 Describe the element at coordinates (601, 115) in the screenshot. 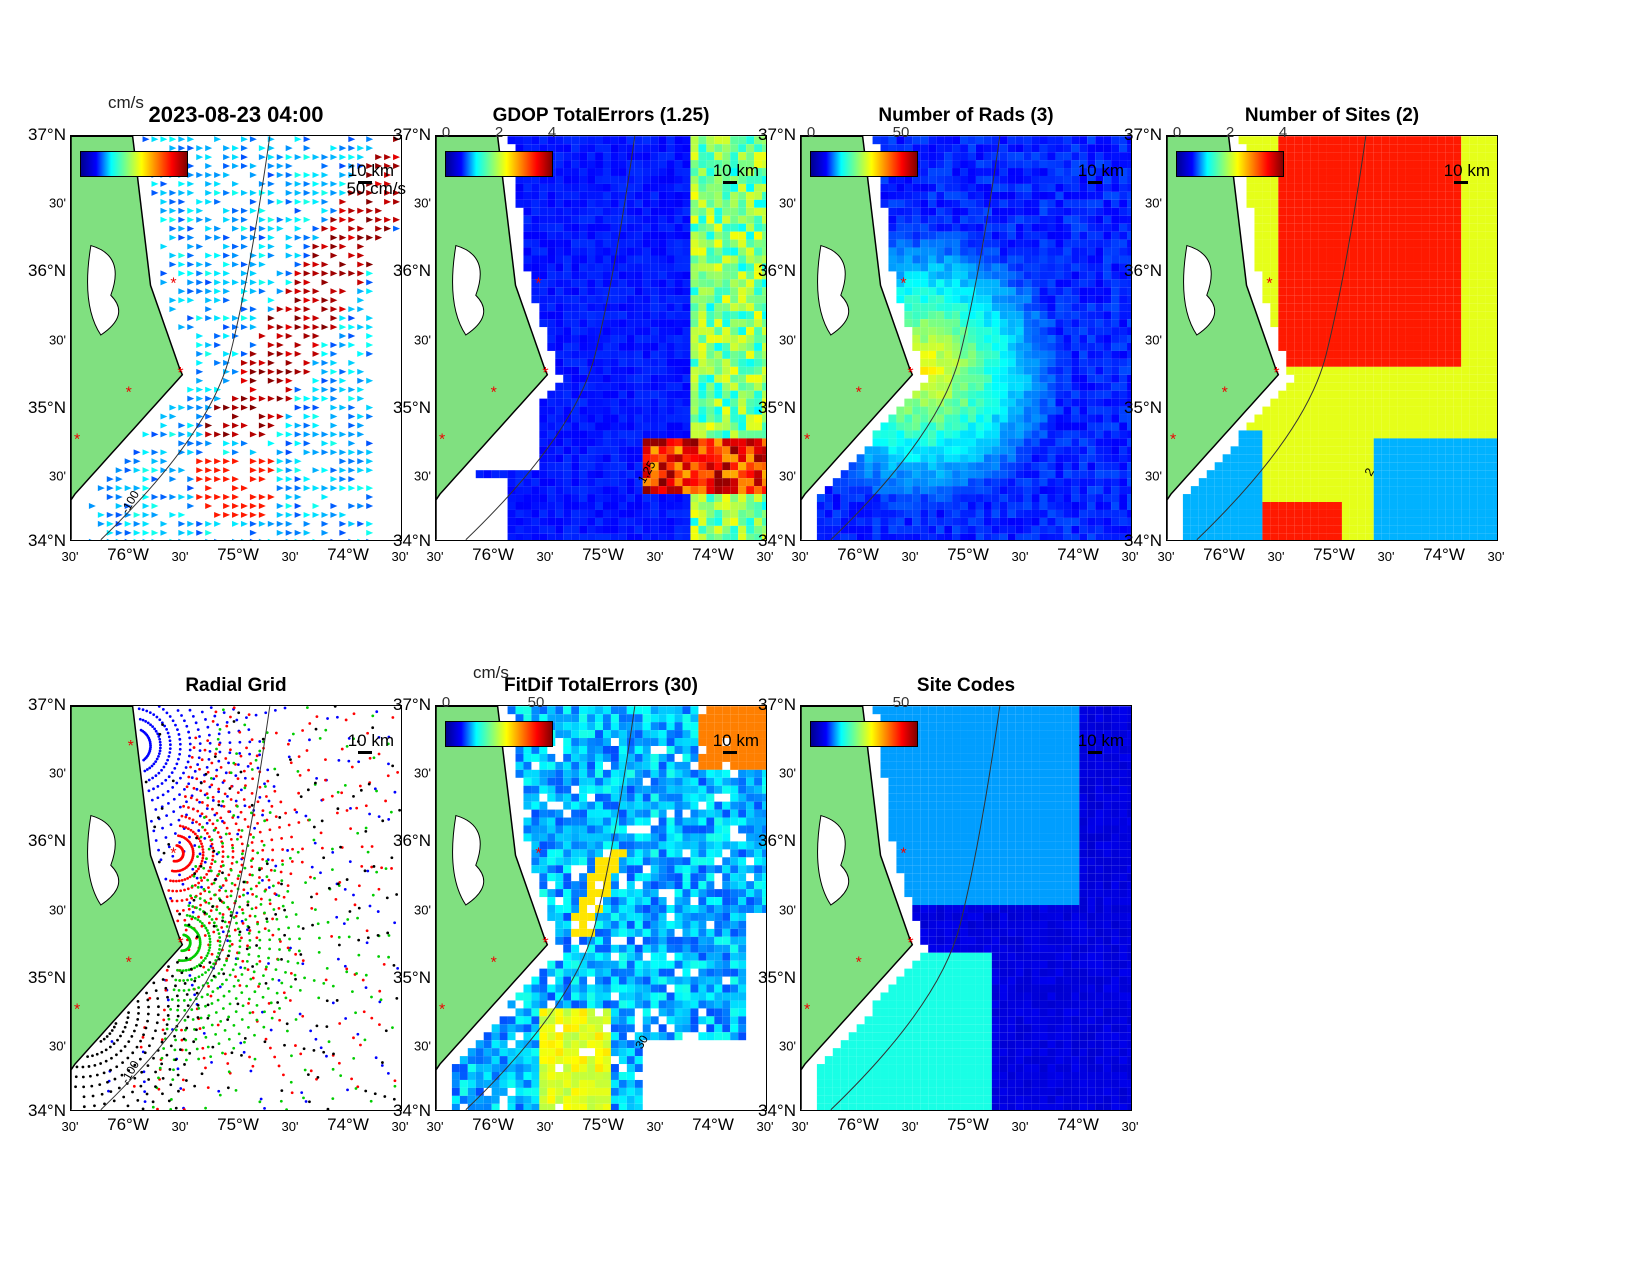

I see `panel-title: GDOP TotalErrors (1.25)` at that location.